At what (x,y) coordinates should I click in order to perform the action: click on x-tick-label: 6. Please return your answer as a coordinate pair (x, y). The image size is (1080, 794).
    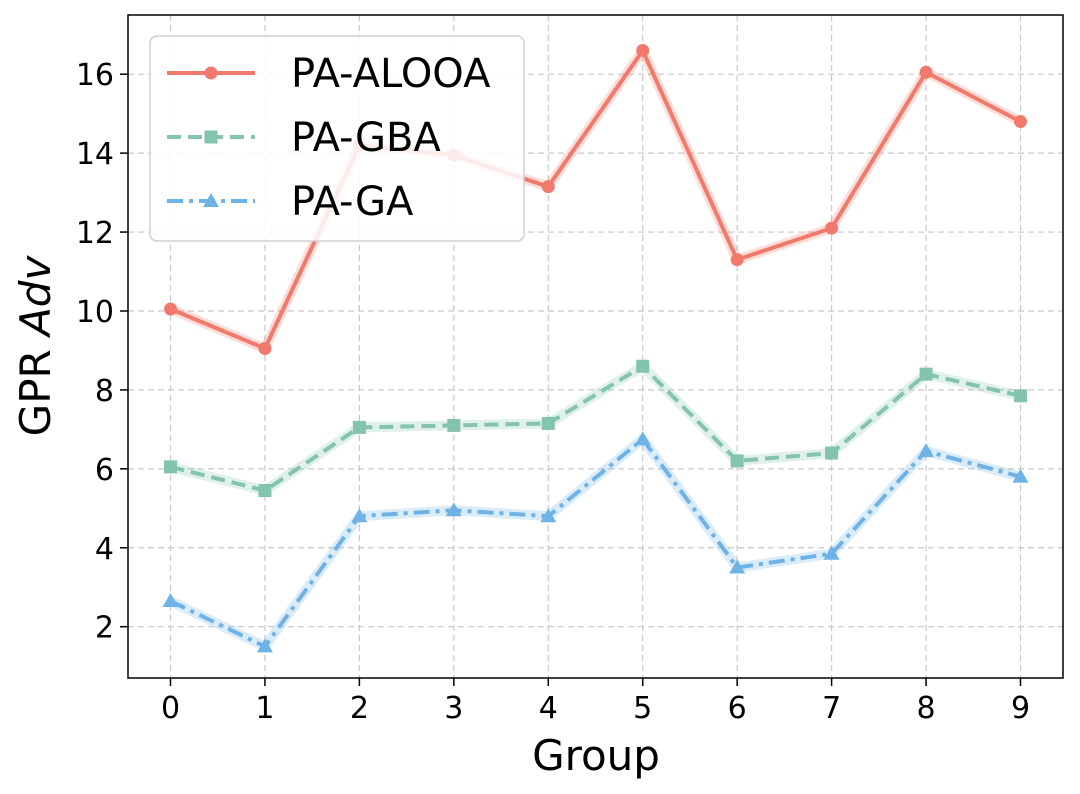
    Looking at the image, I should click on (737, 708).